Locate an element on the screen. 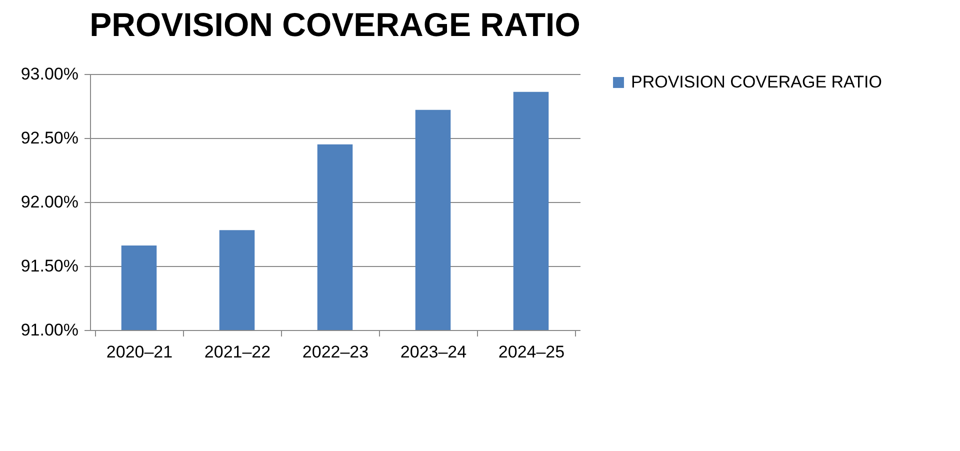 This screenshot has width=960, height=451. y-tick-label: 92.00% is located at coordinates (49, 202).